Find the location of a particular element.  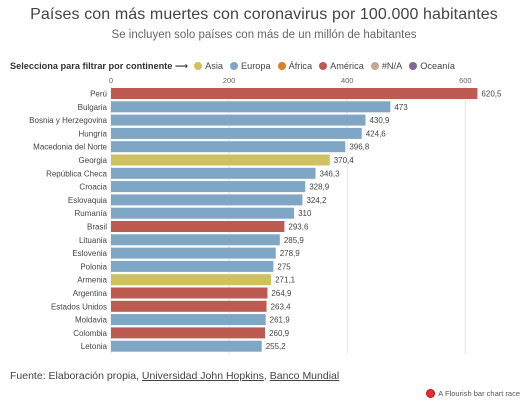

category-label: Bulgaria is located at coordinates (93, 107).